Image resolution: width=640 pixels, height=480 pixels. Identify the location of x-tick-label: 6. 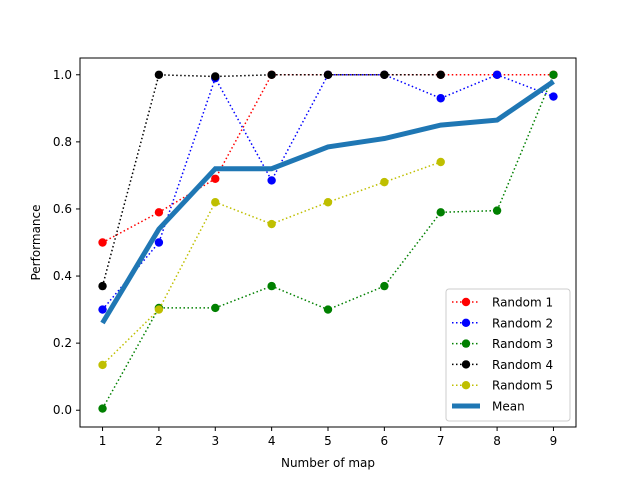
(385, 441).